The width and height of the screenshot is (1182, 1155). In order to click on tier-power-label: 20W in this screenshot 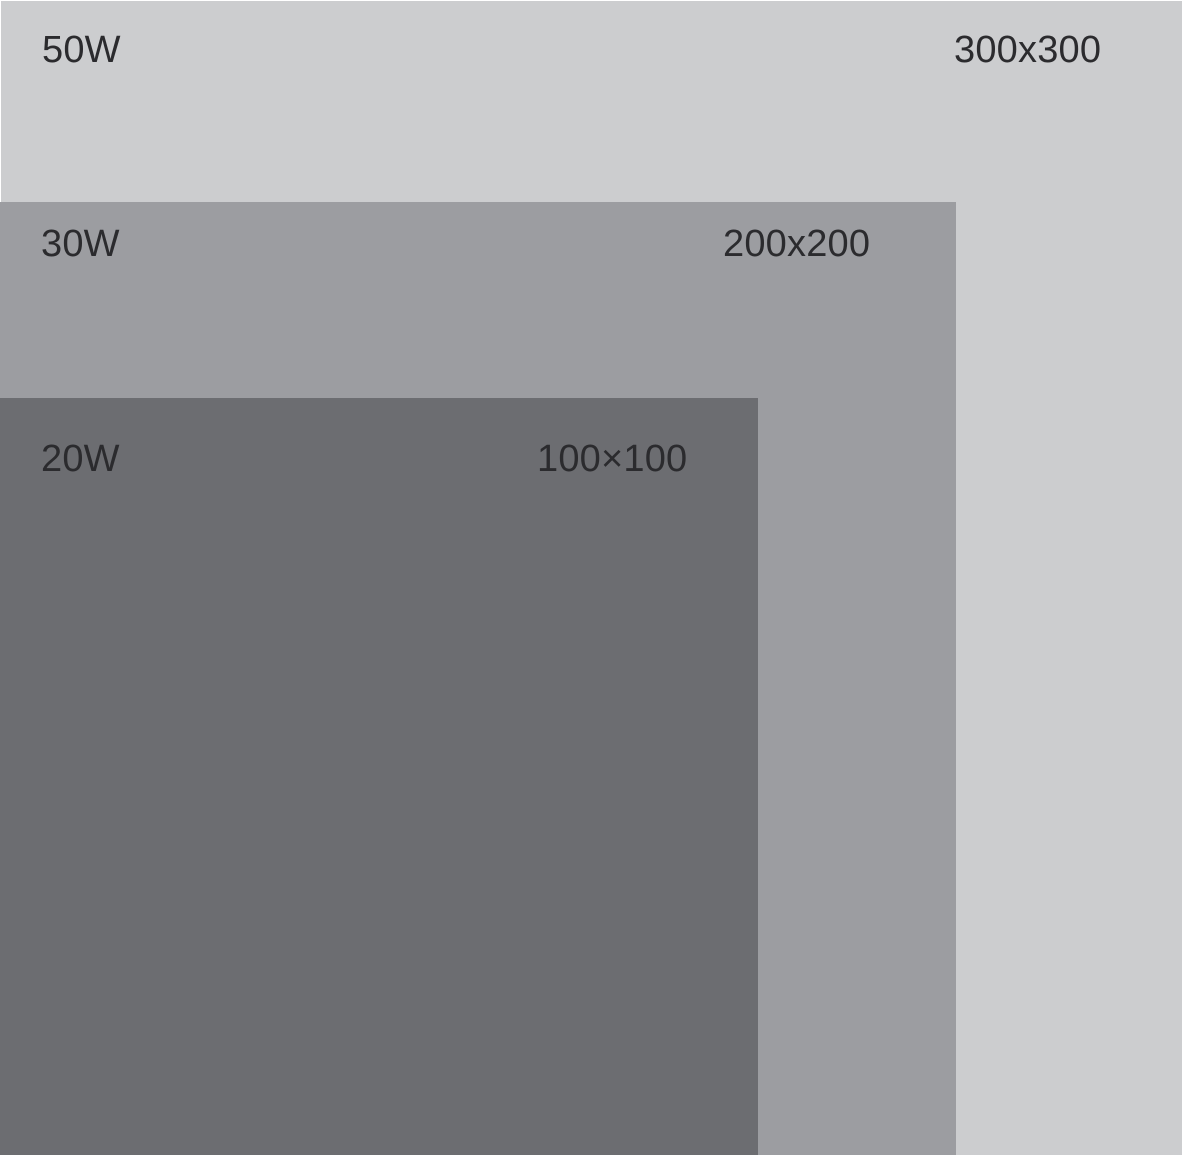, I will do `click(80, 459)`.